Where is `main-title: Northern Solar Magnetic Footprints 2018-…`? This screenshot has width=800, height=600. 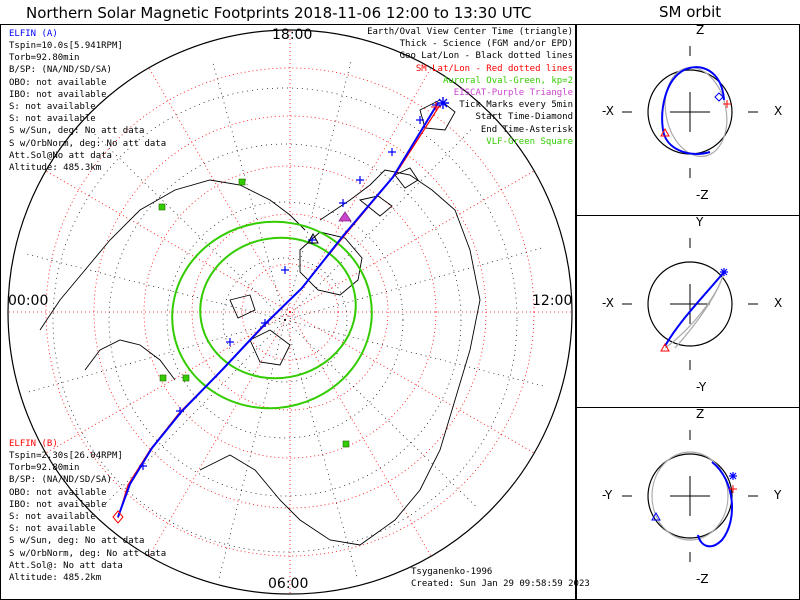 main-title: Northern Solar Magnetic Footprints 2018-… is located at coordinates (279, 13).